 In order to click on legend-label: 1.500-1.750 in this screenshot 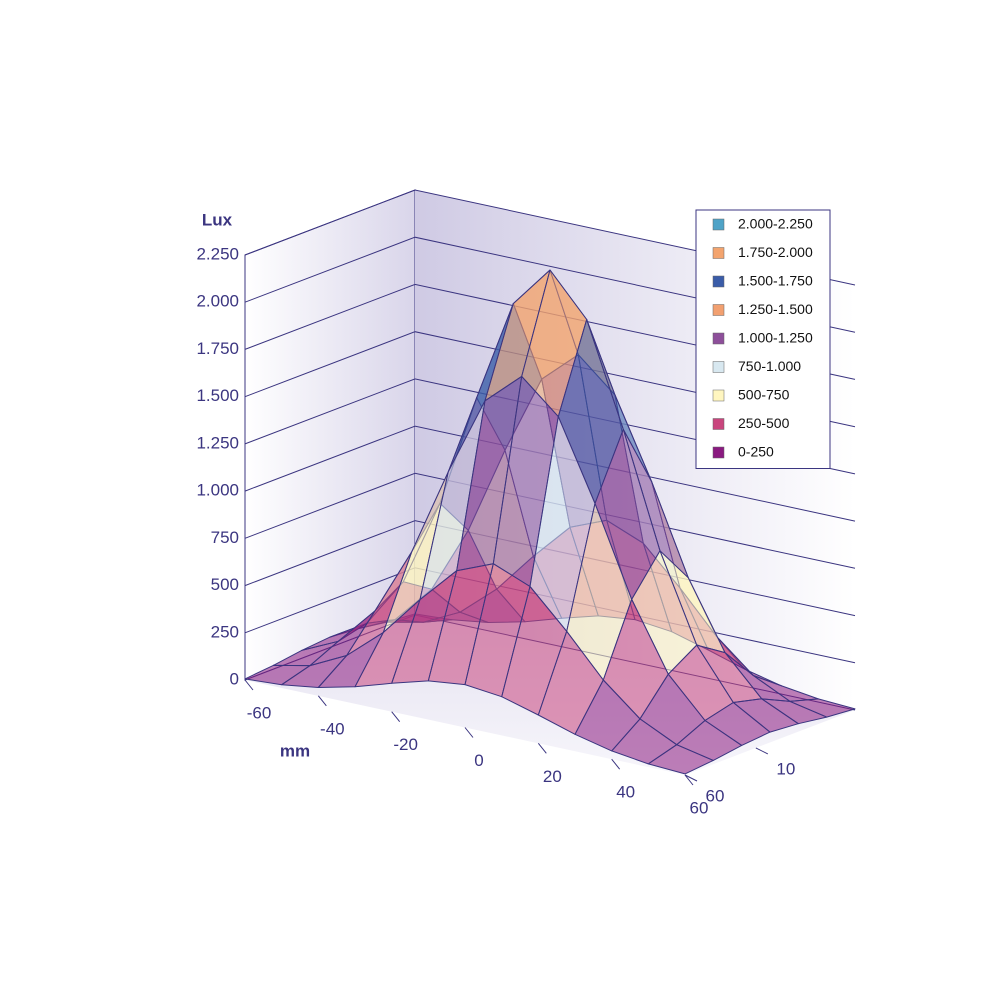, I will do `click(775, 281)`.